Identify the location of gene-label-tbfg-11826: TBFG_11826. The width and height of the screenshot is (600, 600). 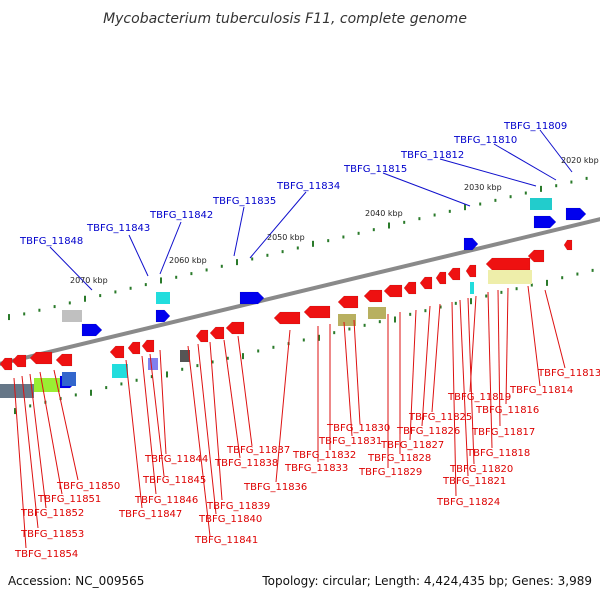
(428, 431).